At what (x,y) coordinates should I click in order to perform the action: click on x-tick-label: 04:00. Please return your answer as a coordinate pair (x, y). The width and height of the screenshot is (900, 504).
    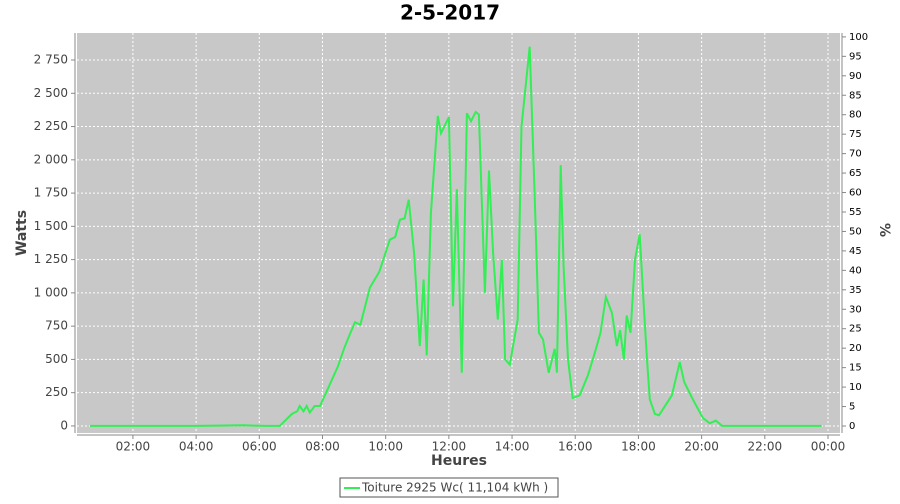
    Looking at the image, I should click on (196, 447).